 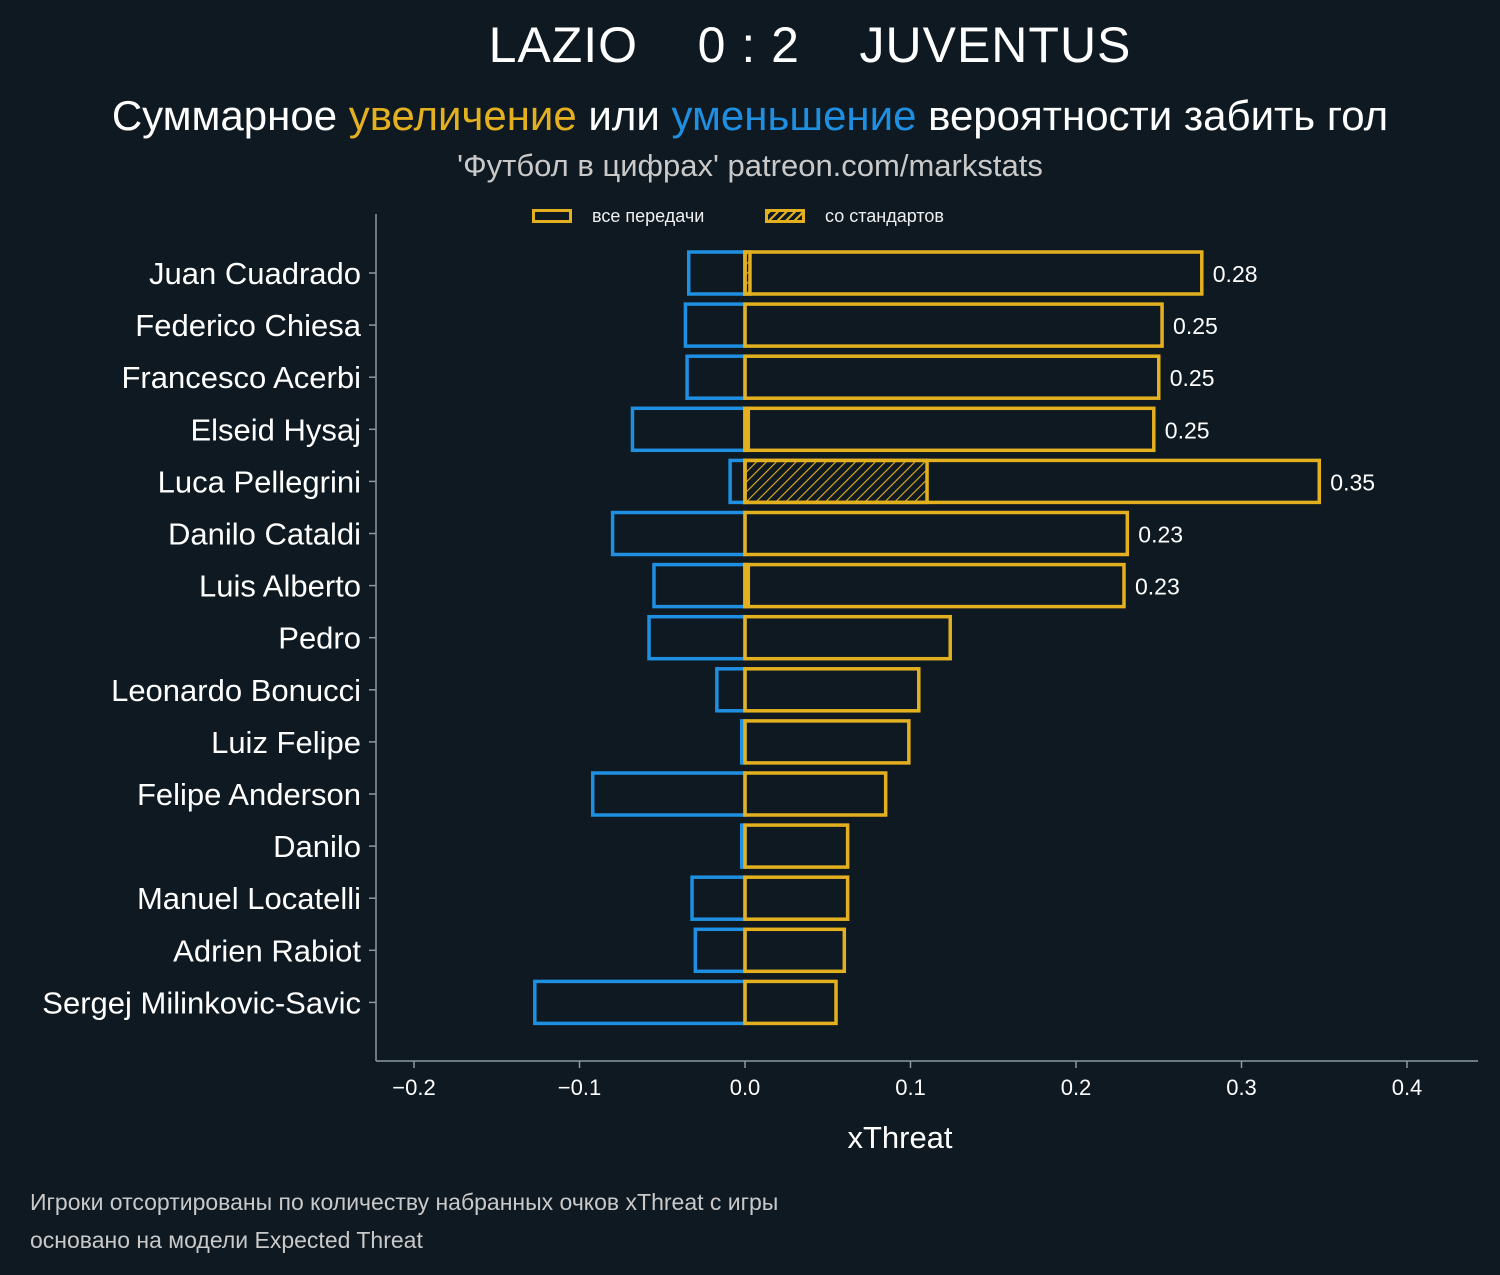 I want to click on player-name-label: Leonardo Bonucci, so click(x=236, y=690).